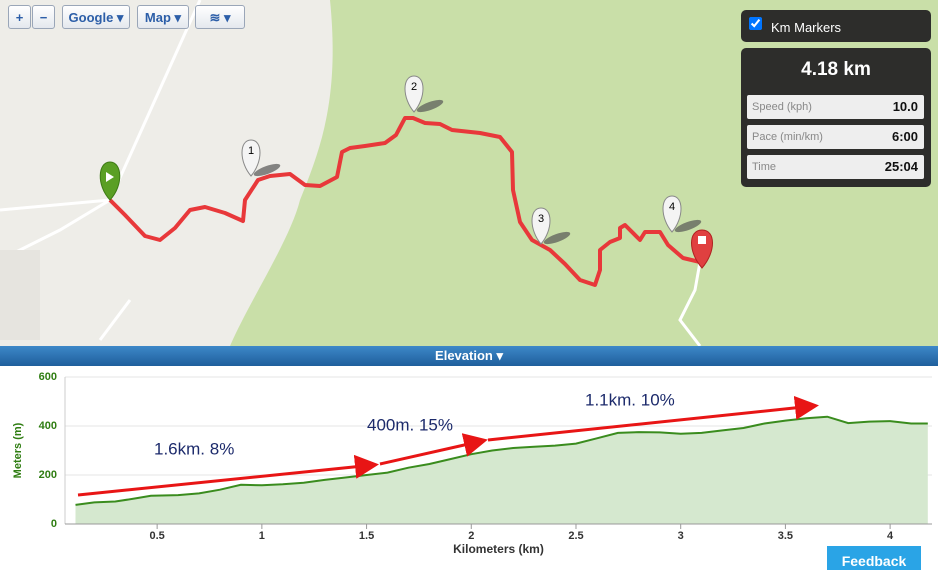 The width and height of the screenshot is (938, 576). What do you see at coordinates (681, 536) in the screenshot?
I see `x-tick-label: 3` at bounding box center [681, 536].